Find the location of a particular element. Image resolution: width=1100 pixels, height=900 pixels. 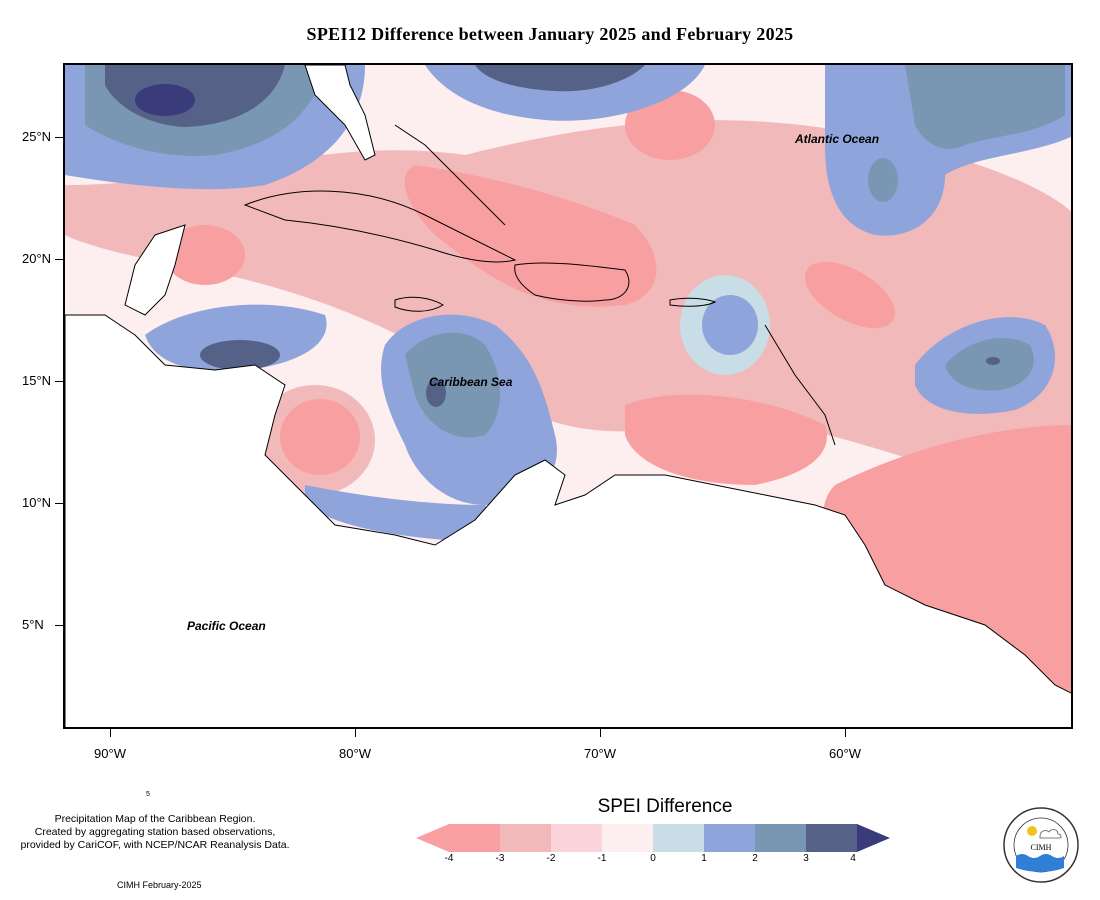

hispaniola-outline is located at coordinates (572, 282).